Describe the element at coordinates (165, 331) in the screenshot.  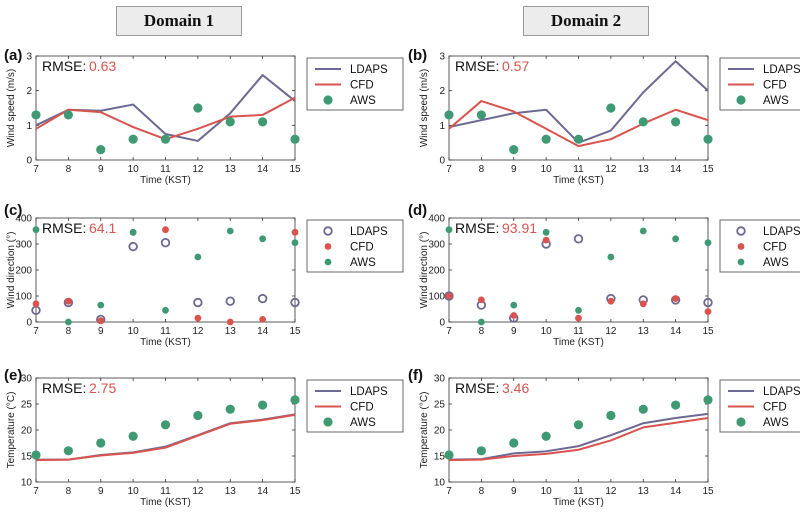
I see `panel-c-xtick-label: 11` at that location.